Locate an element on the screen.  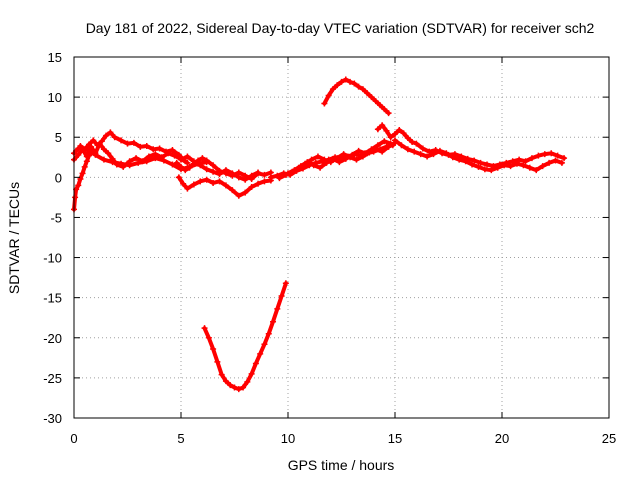
y-tick-label: 10 is located at coordinates (55, 97).